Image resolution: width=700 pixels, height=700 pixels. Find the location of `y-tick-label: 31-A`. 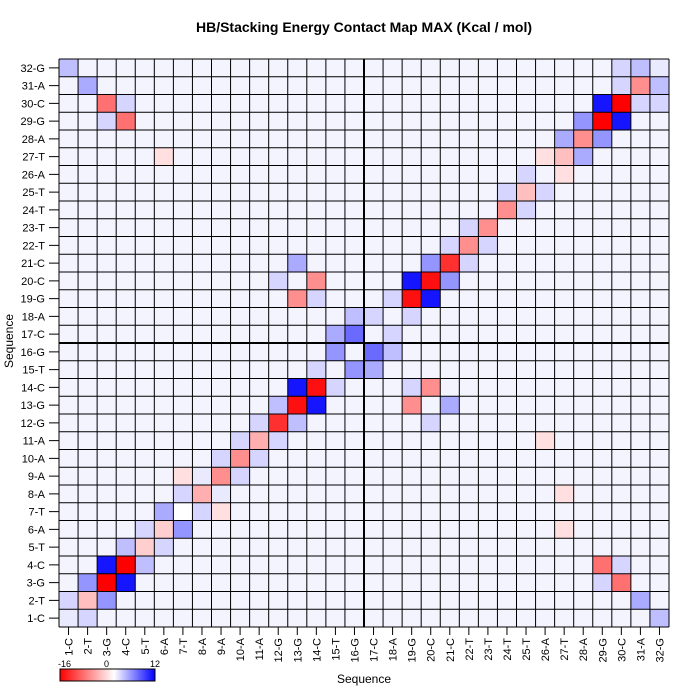

y-tick-label: 31-A is located at coordinates (34, 87).